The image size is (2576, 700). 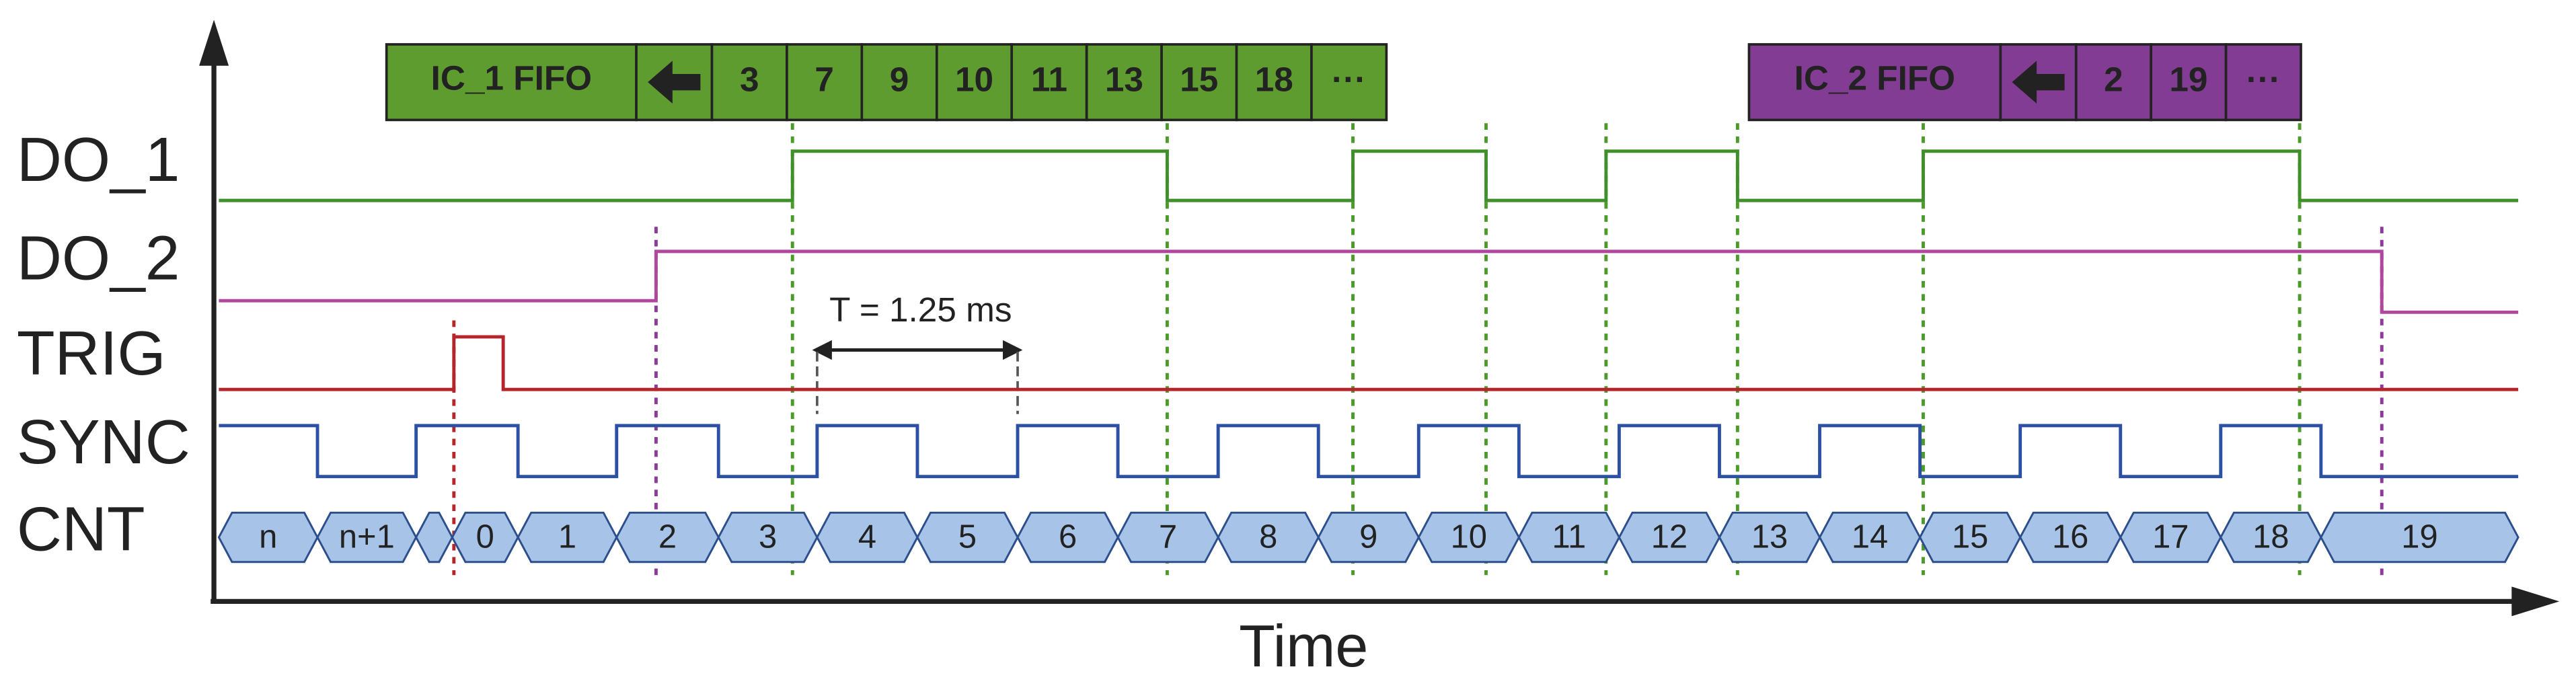 What do you see at coordinates (1569, 536) in the screenshot?
I see `cnt-label: 11` at bounding box center [1569, 536].